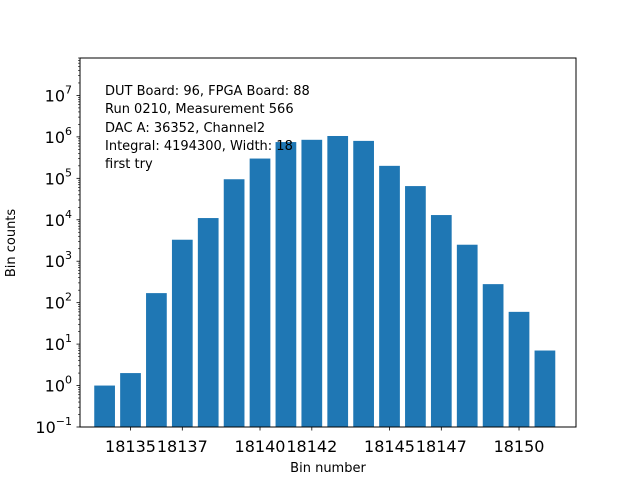 This screenshot has height=480, width=640. I want to click on y-tick-label: 10⁻¹, so click(53, 426).